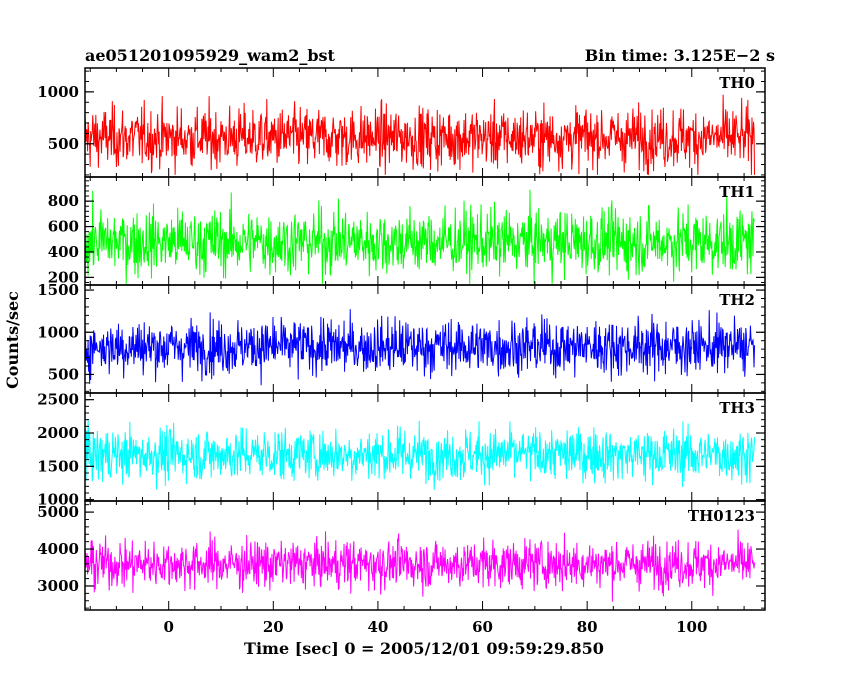 This screenshot has width=850, height=685. I want to click on panel-th1: 200 400 600 800 TH1, so click(407, 231).